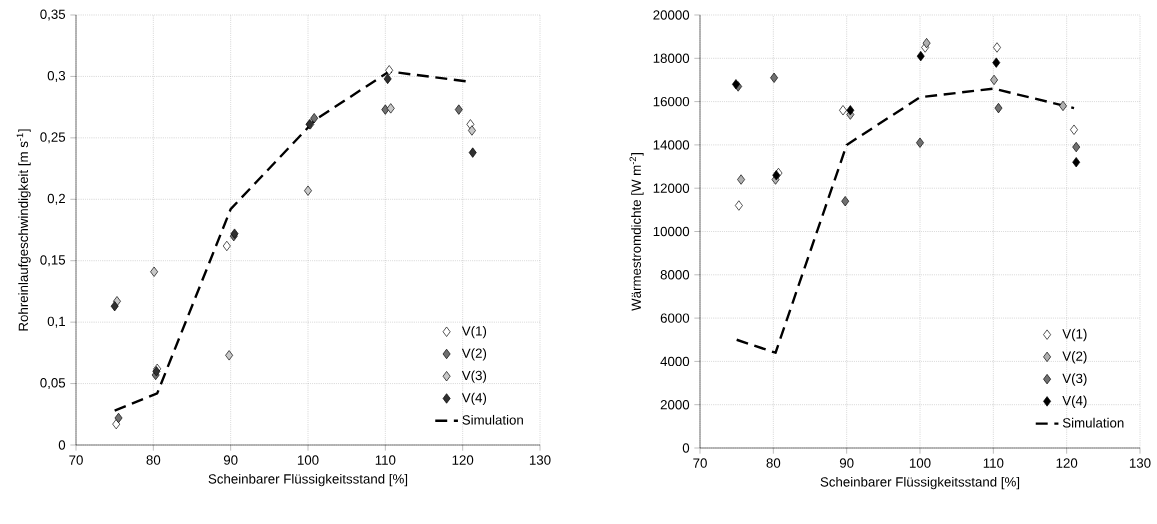 The height and width of the screenshot is (524, 1157). What do you see at coordinates (671, 231) in the screenshot?
I see `y-tick-label: 10000` at bounding box center [671, 231].